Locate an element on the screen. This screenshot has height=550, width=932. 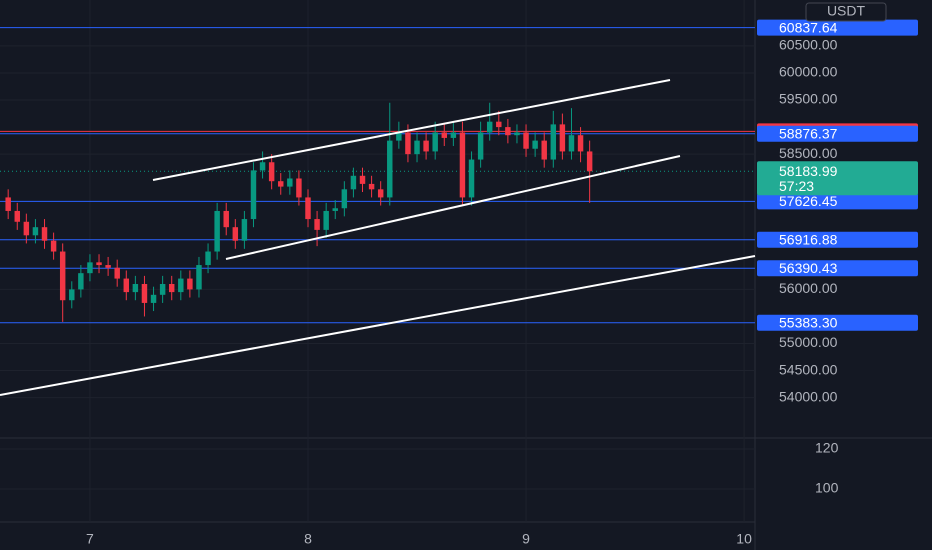
price-label-text: 55383.30 is located at coordinates (808, 322).